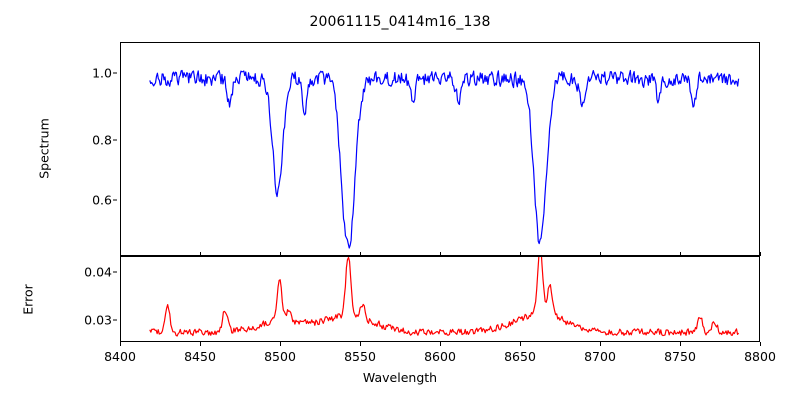 Image resolution: width=800 pixels, height=400 pixels. What do you see at coordinates (440, 356) in the screenshot?
I see `xtick-label: 8600` at bounding box center [440, 356].